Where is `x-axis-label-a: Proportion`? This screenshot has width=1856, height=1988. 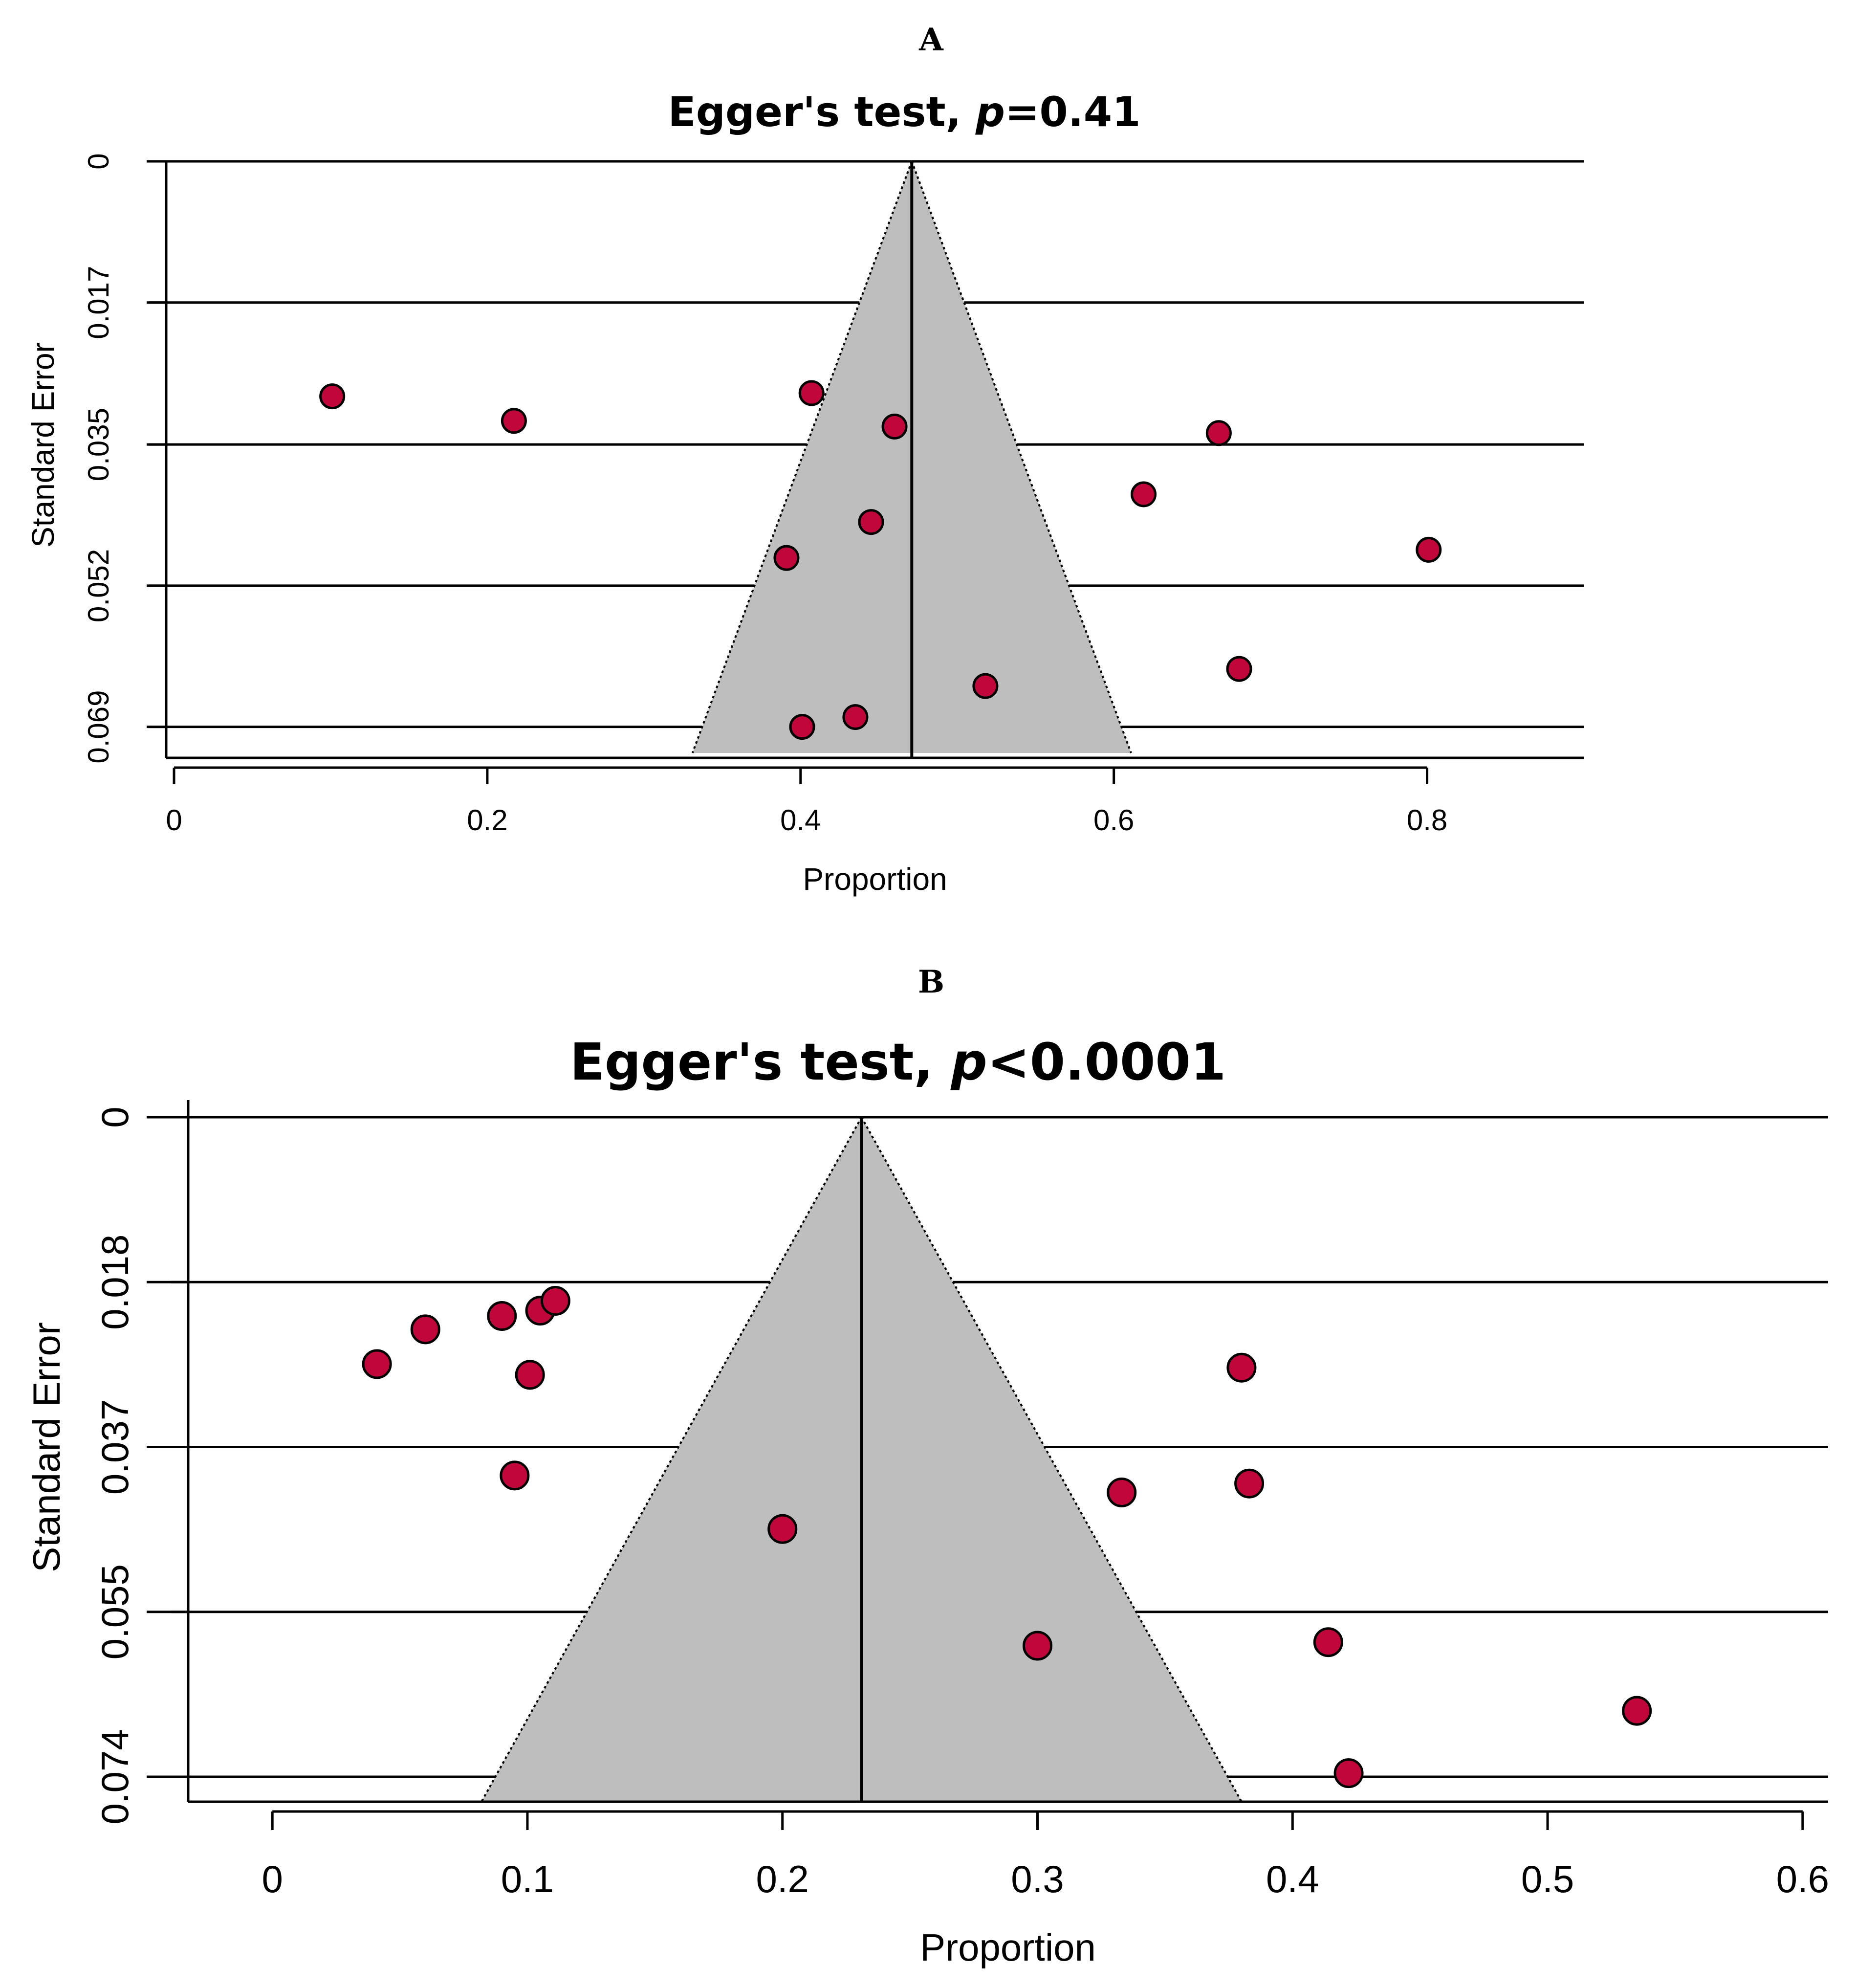
x-axis-label-a: Proportion is located at coordinates (875, 879).